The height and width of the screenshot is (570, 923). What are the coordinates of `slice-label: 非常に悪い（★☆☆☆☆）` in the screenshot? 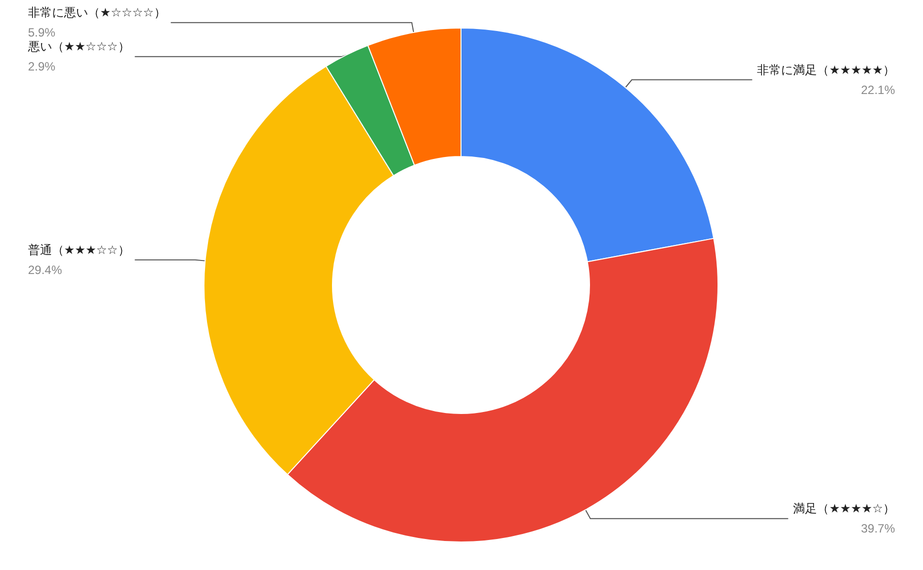 It's located at (97, 13).